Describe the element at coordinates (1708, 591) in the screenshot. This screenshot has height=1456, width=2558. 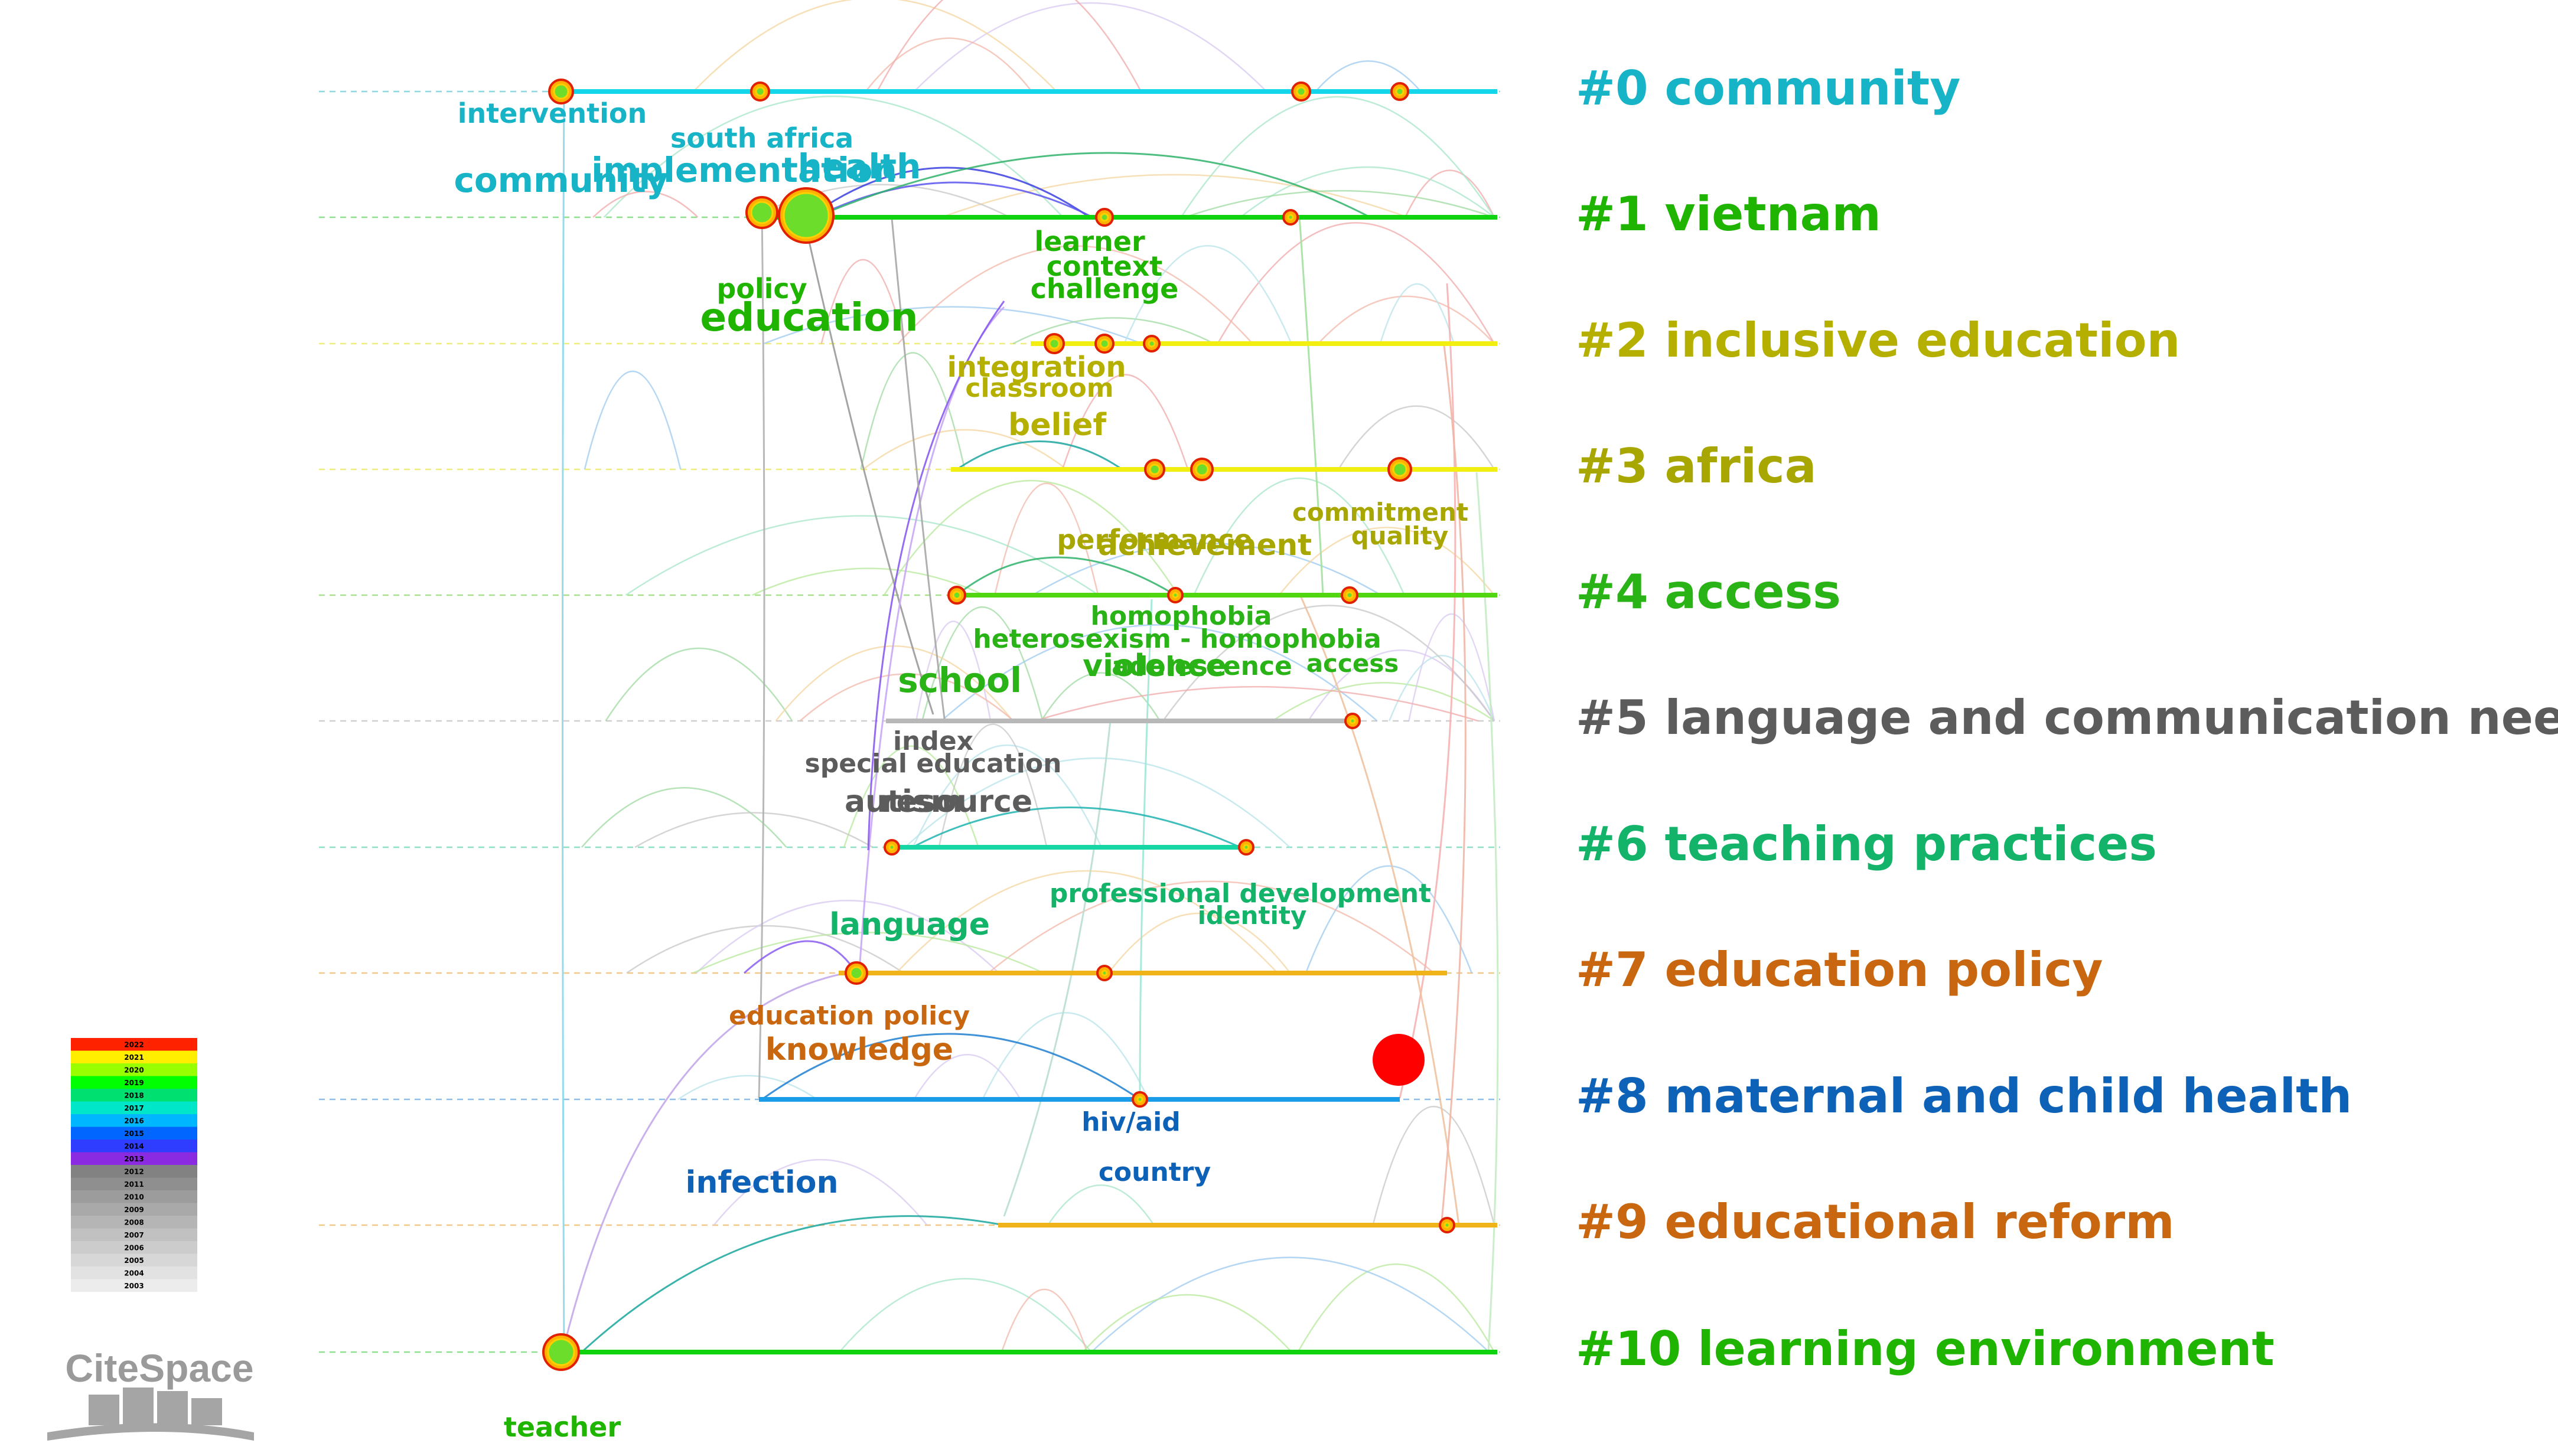
I see `cluster-label-4: #4 access` at that location.